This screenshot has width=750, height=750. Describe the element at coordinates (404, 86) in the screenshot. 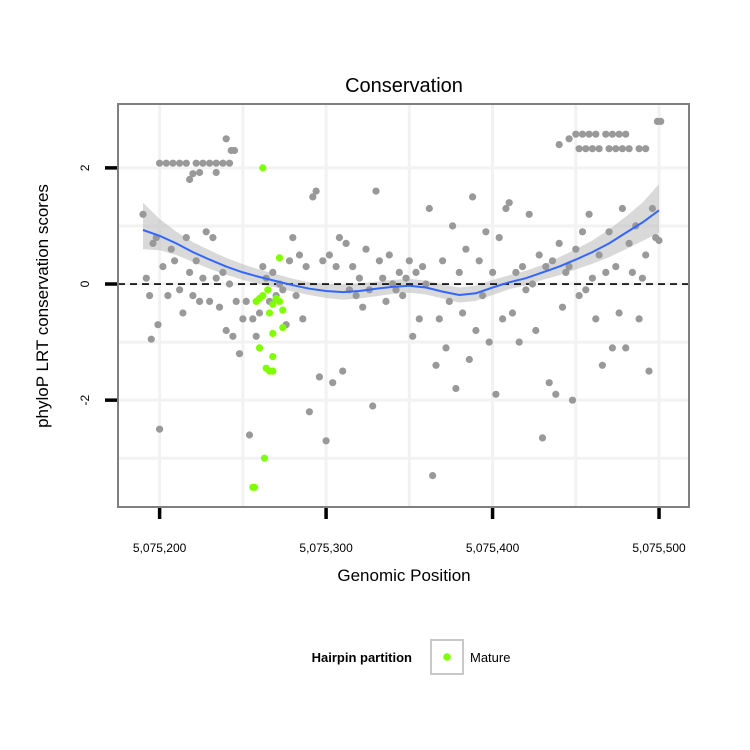

I see `chart-title: Conservation` at that location.